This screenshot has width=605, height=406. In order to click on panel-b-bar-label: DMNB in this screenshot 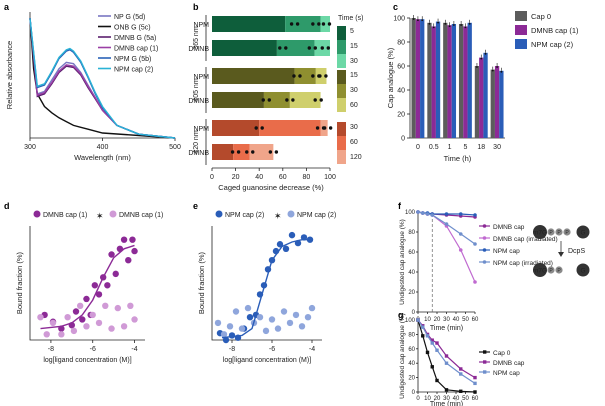, I will do `click(198, 49)`.